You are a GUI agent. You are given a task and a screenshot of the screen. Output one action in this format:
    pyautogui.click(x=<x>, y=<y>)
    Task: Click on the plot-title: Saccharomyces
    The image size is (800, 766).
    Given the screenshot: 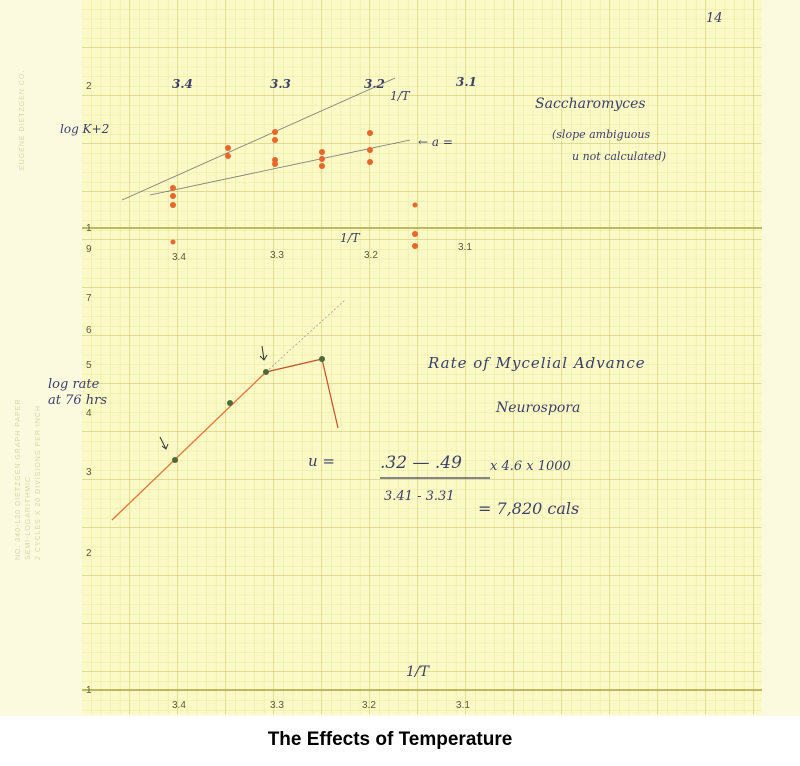 What is the action you would take?
    pyautogui.click(x=590, y=104)
    